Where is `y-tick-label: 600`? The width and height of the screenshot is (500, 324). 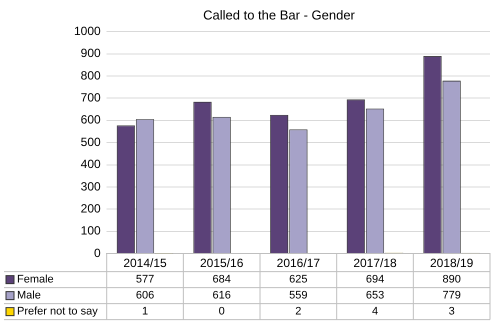 y-tick-label: 600 is located at coordinates (91, 119).